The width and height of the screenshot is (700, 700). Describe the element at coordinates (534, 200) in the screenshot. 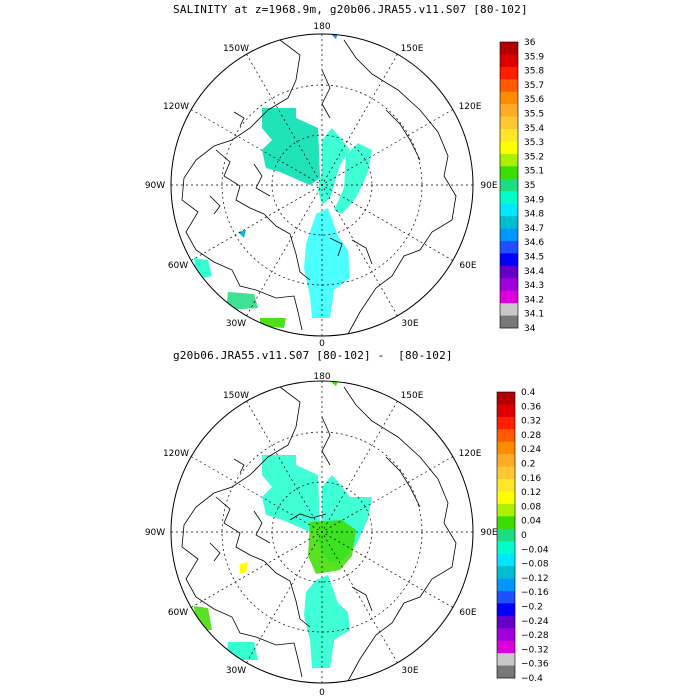

I see `colorbar-tick-label: 34.9` at that location.